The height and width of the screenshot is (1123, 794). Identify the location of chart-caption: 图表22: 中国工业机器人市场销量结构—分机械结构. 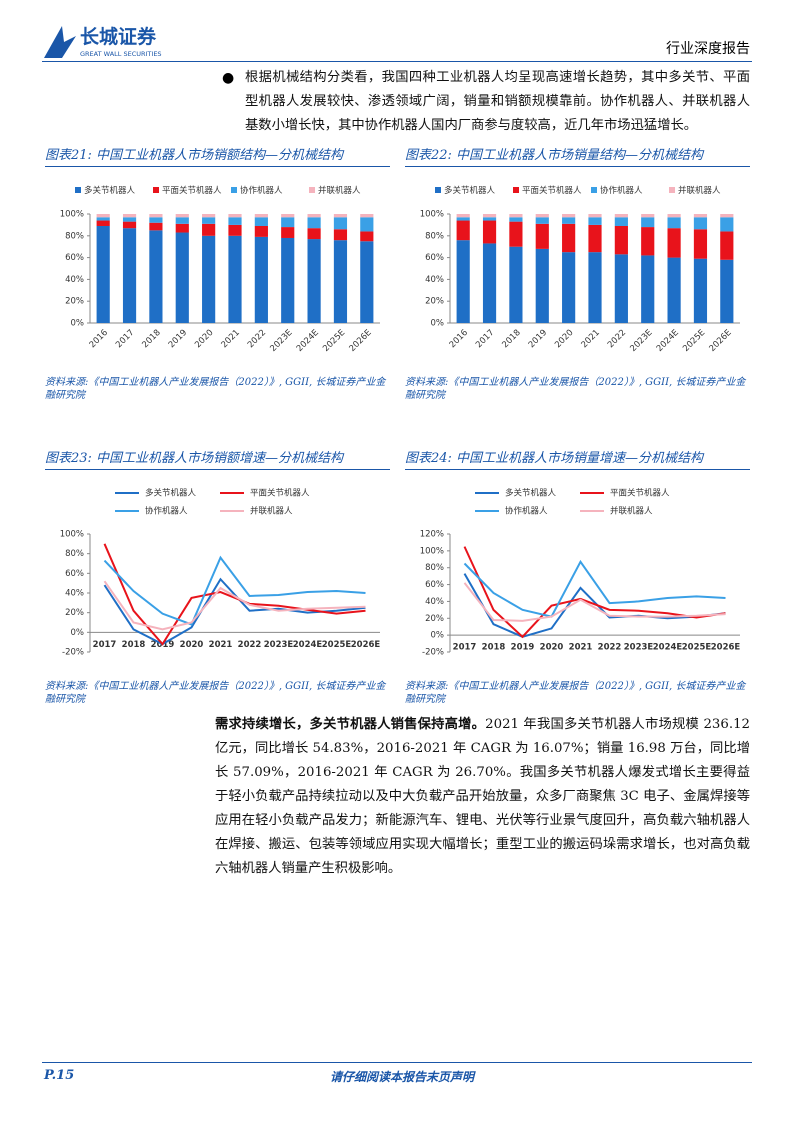
(577, 155).